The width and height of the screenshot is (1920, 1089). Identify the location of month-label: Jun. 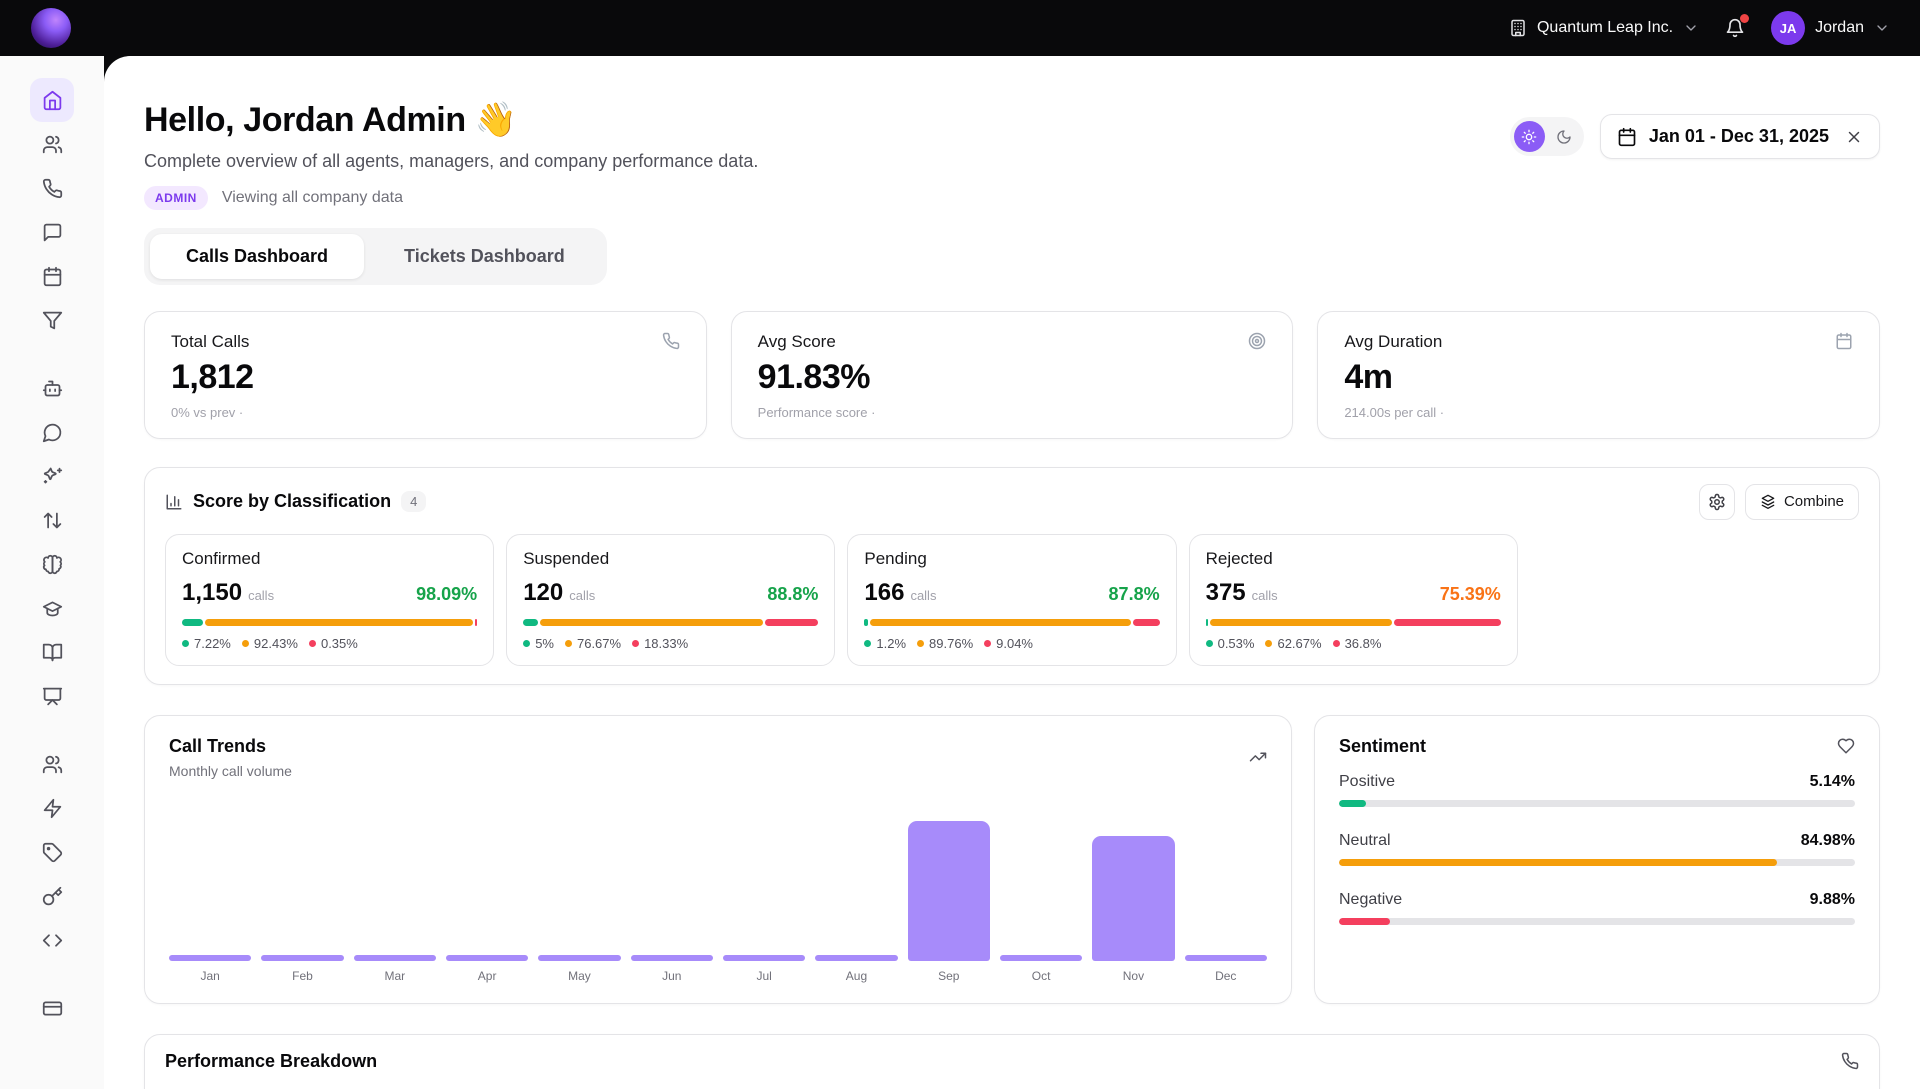
(672, 975).